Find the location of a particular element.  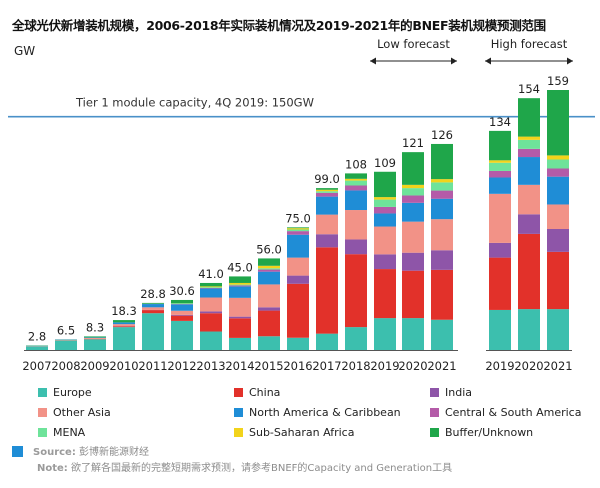

bar-segment-north-america-caribbean-2014 is located at coordinates (240, 292).